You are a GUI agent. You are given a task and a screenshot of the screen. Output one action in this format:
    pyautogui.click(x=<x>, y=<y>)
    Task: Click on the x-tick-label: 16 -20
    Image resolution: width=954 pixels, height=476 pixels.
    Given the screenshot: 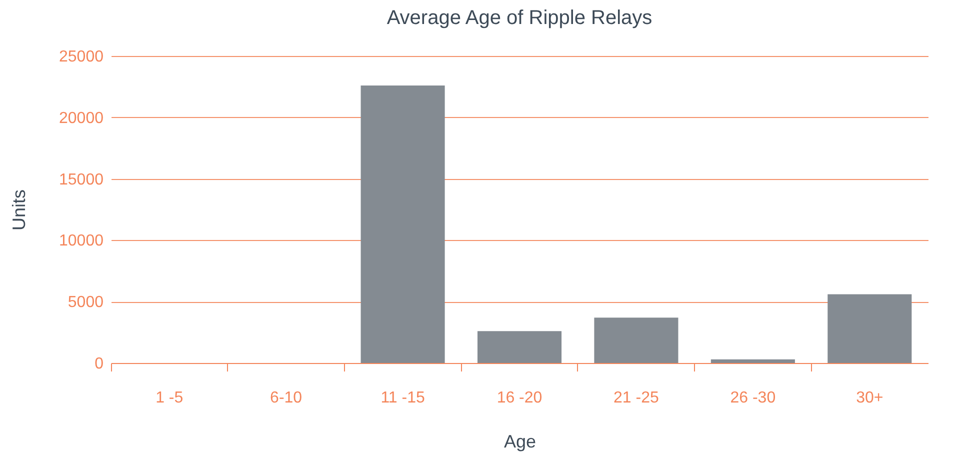 What is the action you would take?
    pyautogui.click(x=519, y=398)
    